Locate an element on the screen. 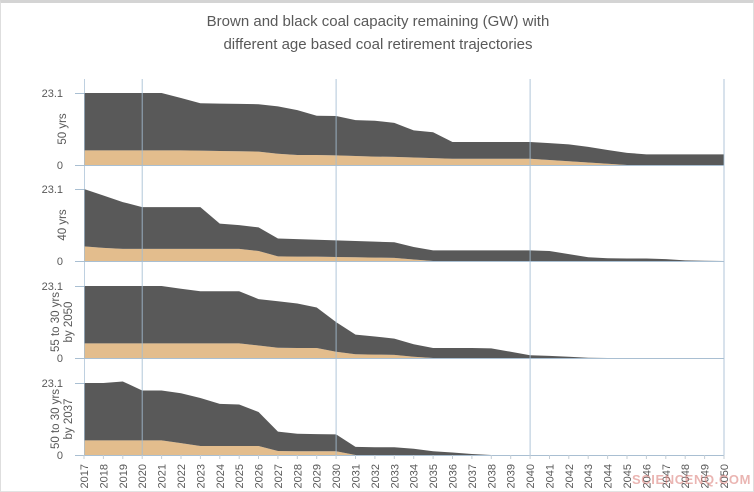 The image size is (754, 492). year-label: 2040 is located at coordinates (531, 476).